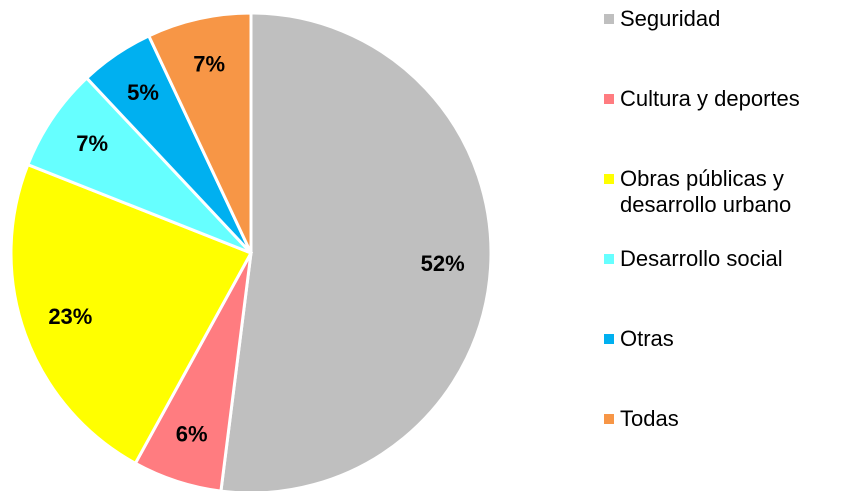 The image size is (864, 491). What do you see at coordinates (70, 316) in the screenshot?
I see `data-label: 23%` at bounding box center [70, 316].